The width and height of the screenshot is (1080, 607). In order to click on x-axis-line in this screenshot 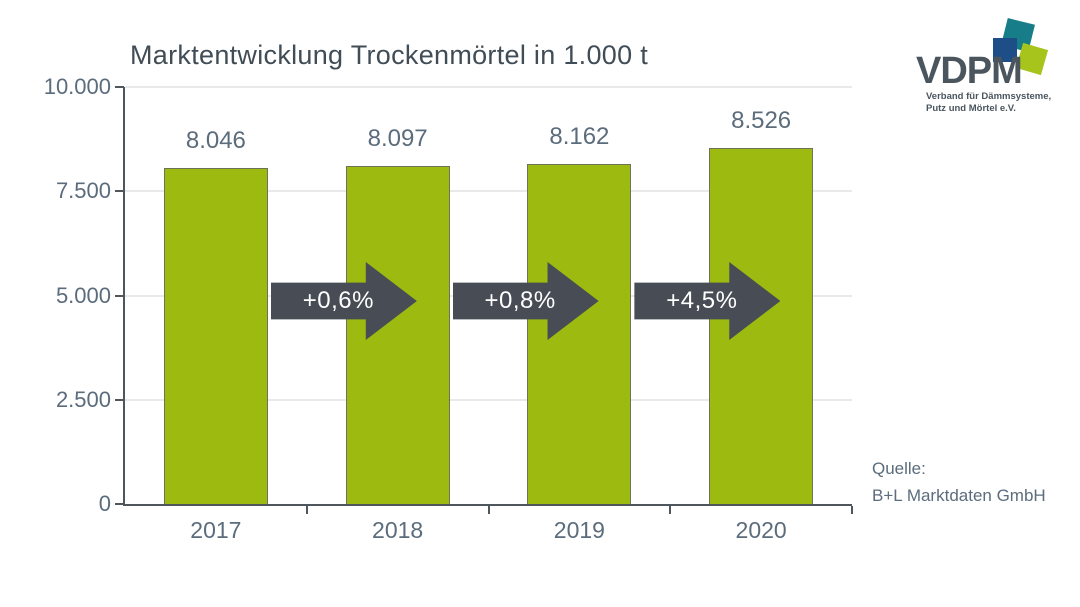, I will do `click(487, 505)`.